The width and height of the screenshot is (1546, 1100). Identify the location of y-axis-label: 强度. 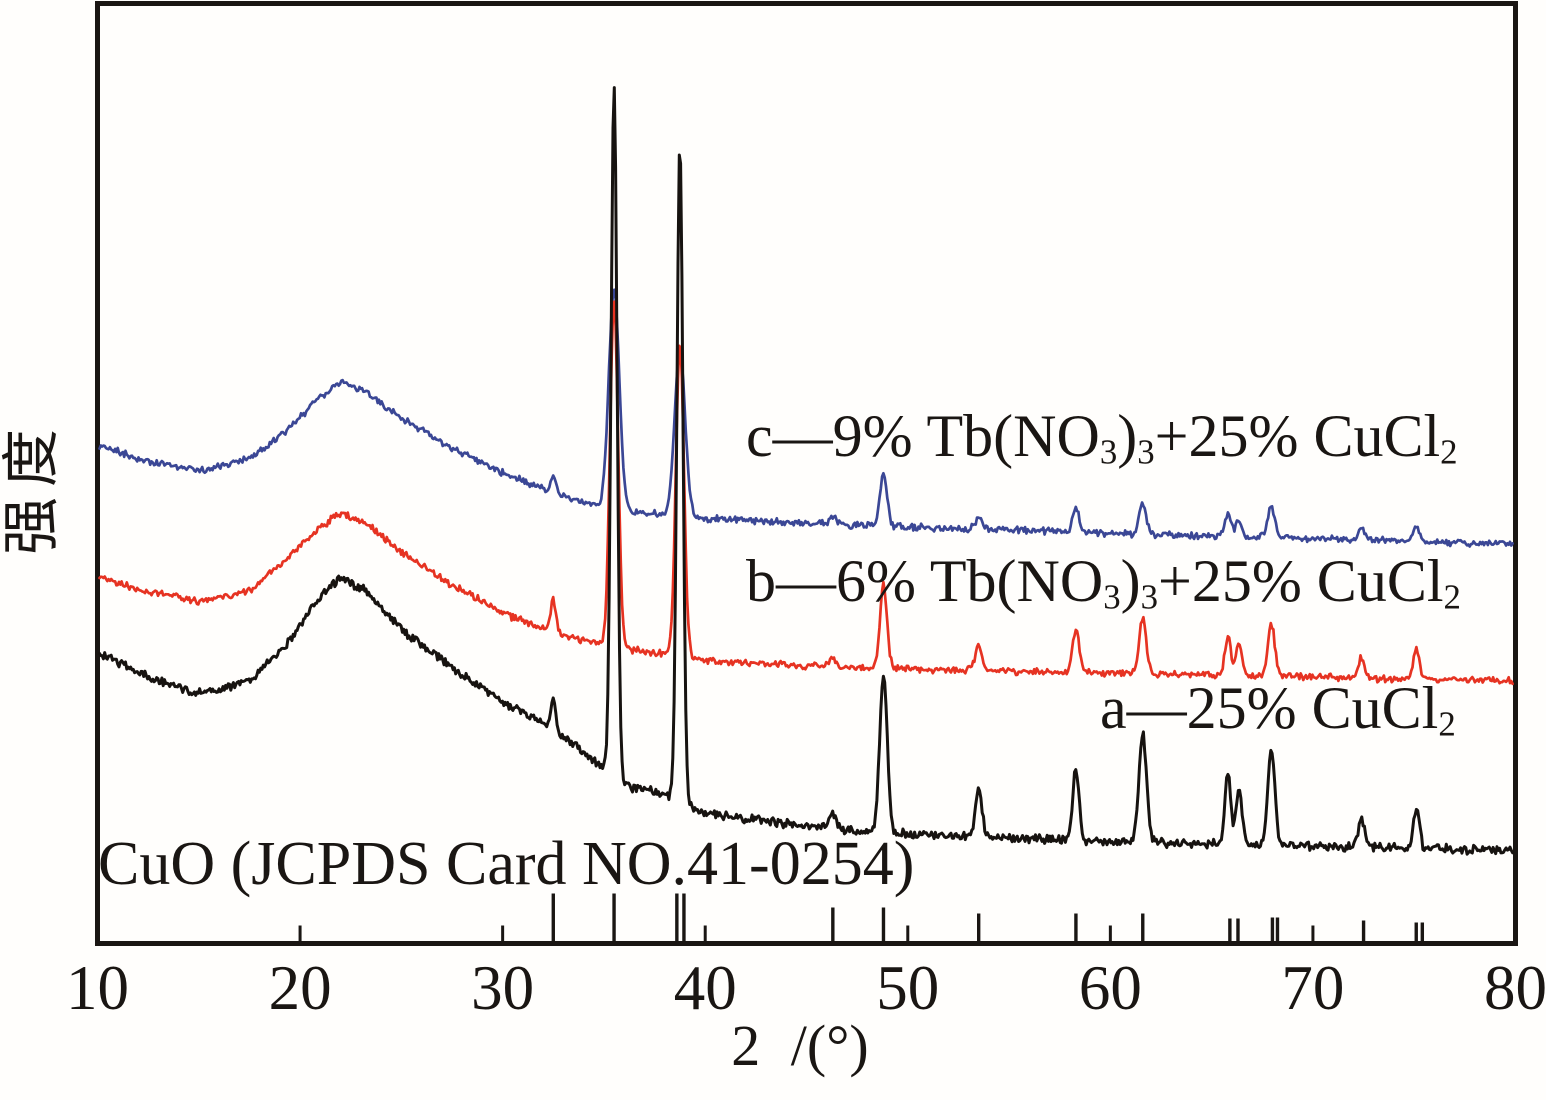
(32, 487).